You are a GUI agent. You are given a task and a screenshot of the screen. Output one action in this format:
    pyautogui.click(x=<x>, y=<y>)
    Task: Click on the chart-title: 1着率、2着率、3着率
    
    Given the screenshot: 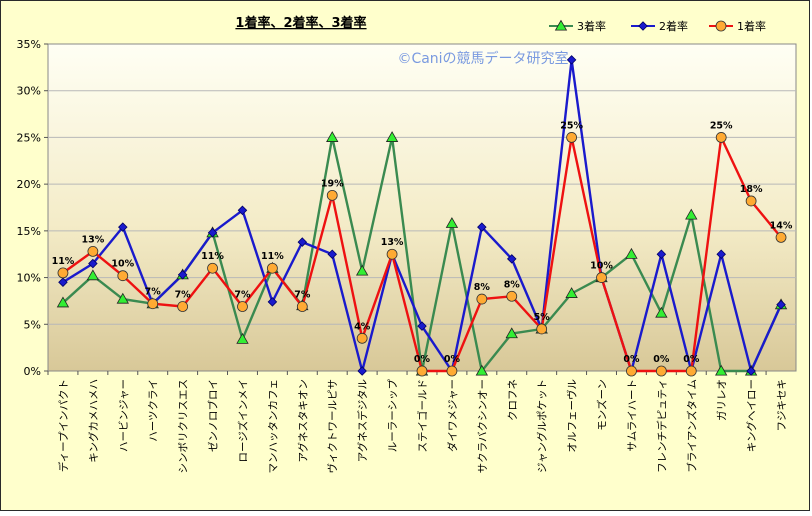 What is the action you would take?
    pyautogui.click(x=300, y=23)
    